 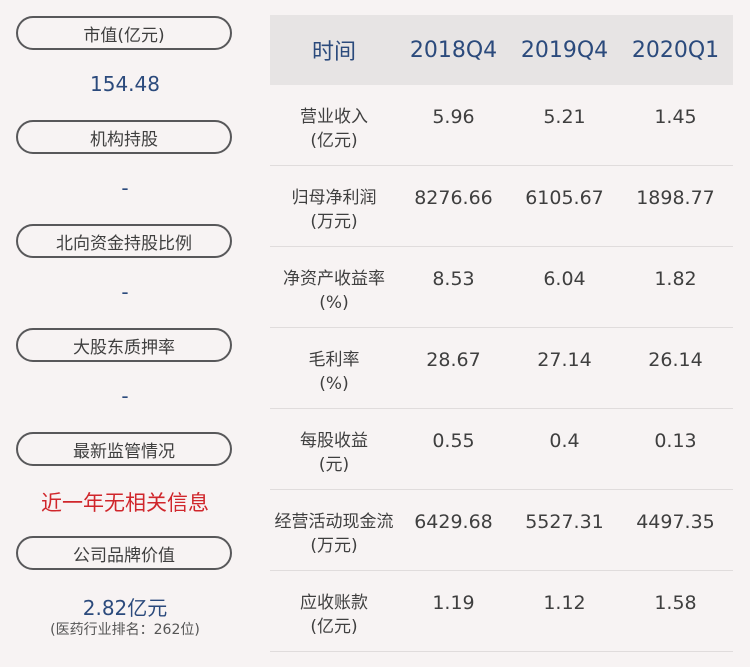 What do you see at coordinates (501, 287) in the screenshot?
I see `table-row: 净资产收益率 (%) 8.53 6.04 1.82` at bounding box center [501, 287].